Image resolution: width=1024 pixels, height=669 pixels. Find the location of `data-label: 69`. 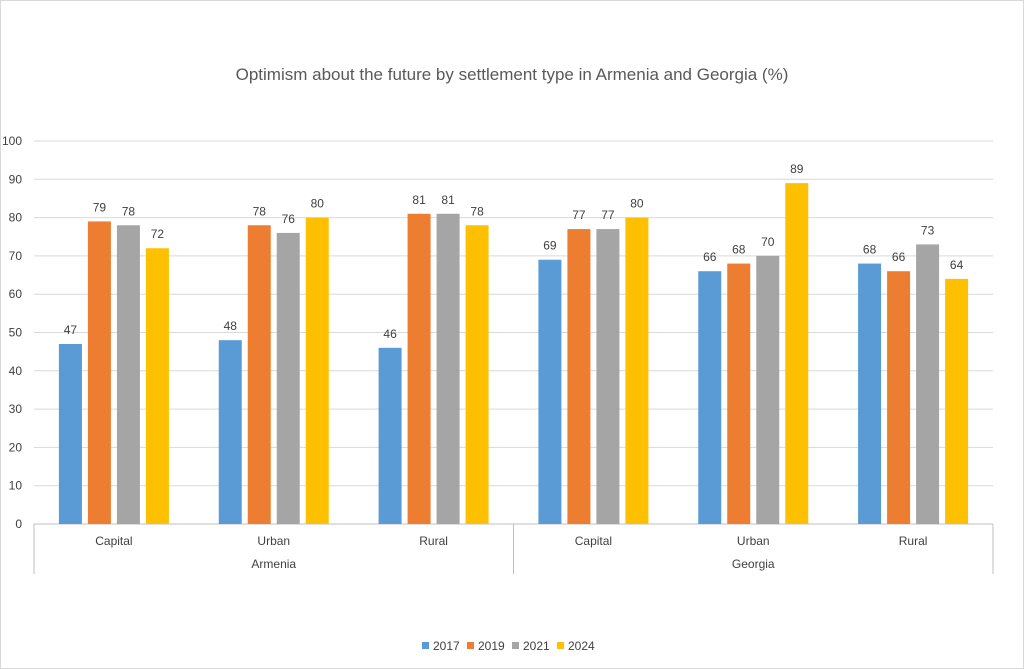

data-label: 69 is located at coordinates (550, 246).